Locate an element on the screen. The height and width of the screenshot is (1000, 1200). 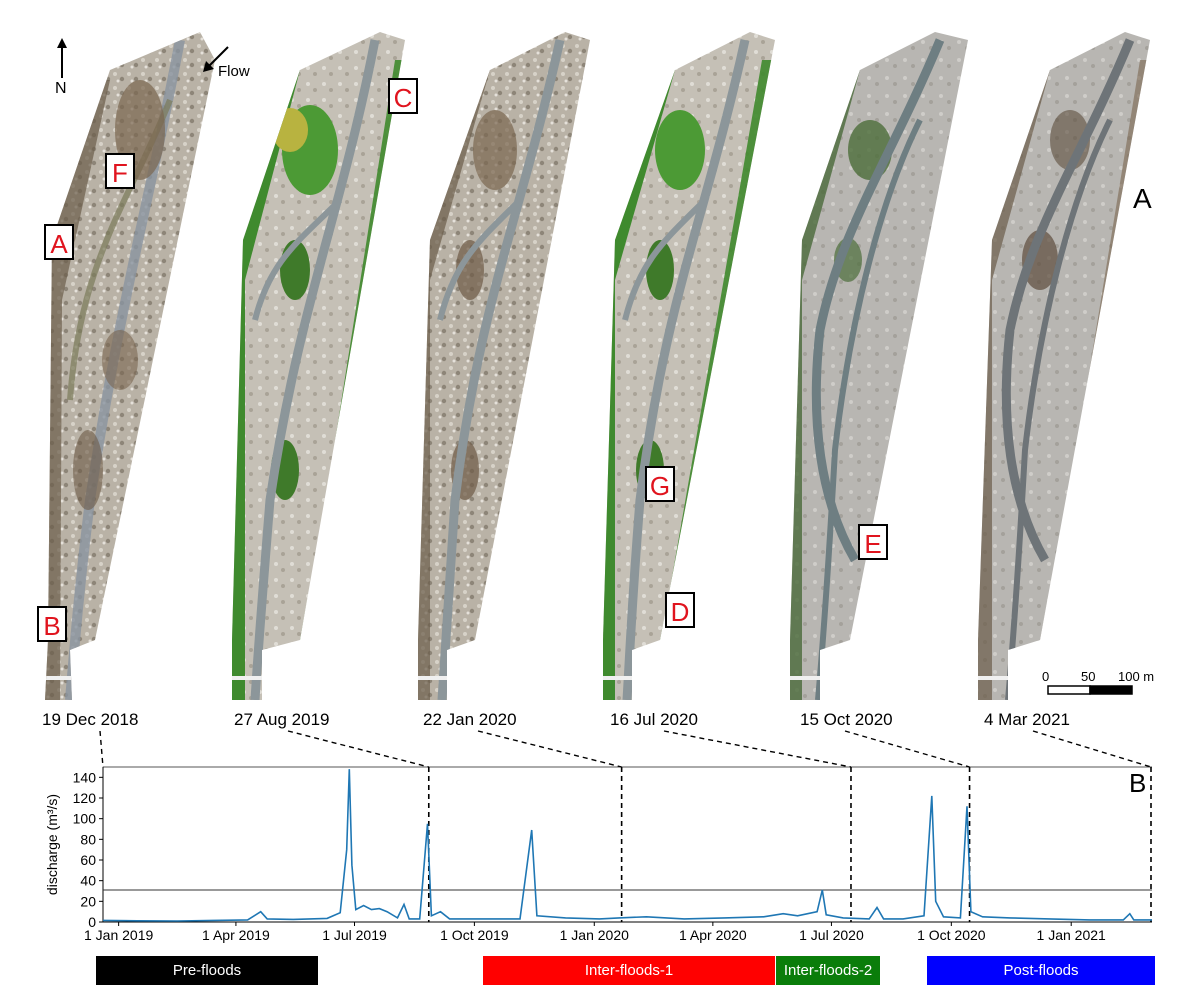
x-tick-label: 1 Oct 2019 is located at coordinates (474, 935).